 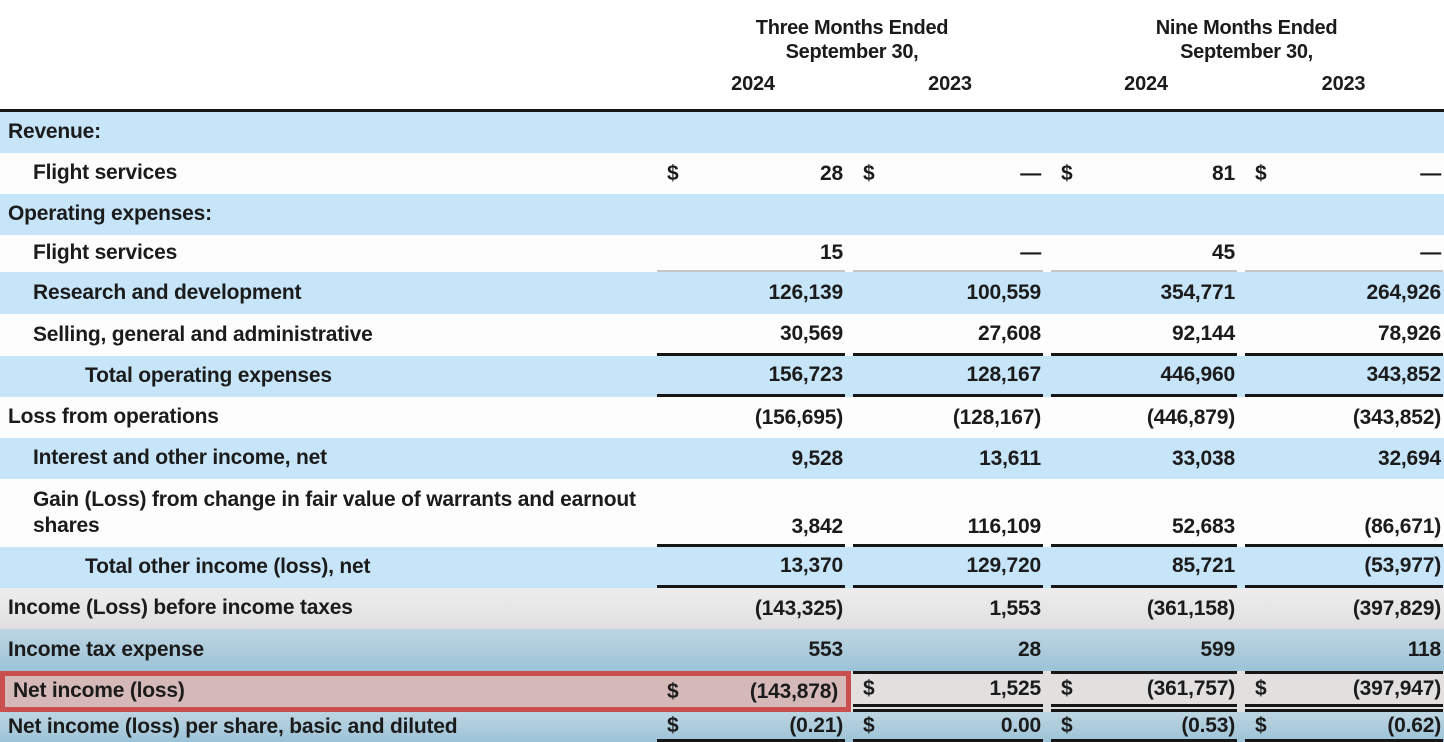 I want to click on year-column-header: 2023, so click(x=1343, y=84).